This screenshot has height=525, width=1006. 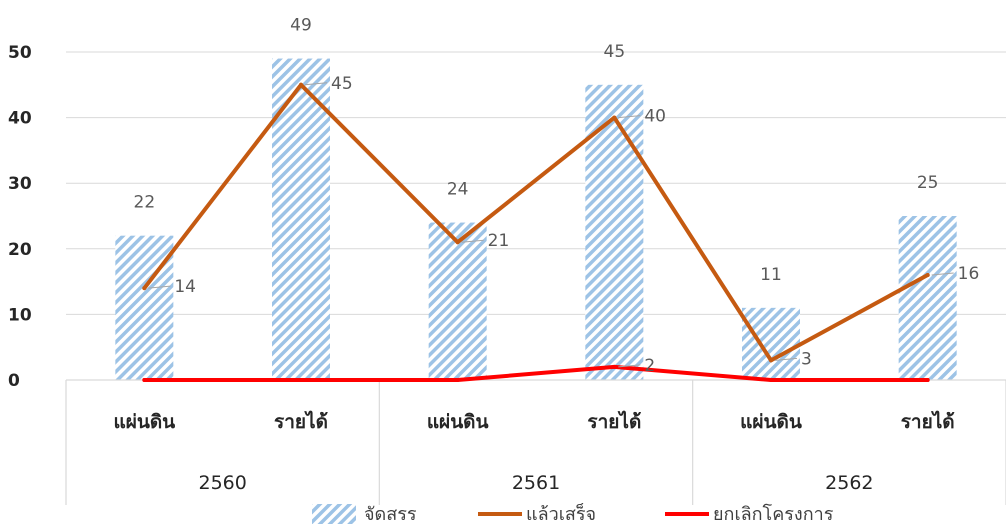 What do you see at coordinates (145, 203) in the screenshot?
I see `data-label: 22` at bounding box center [145, 203].